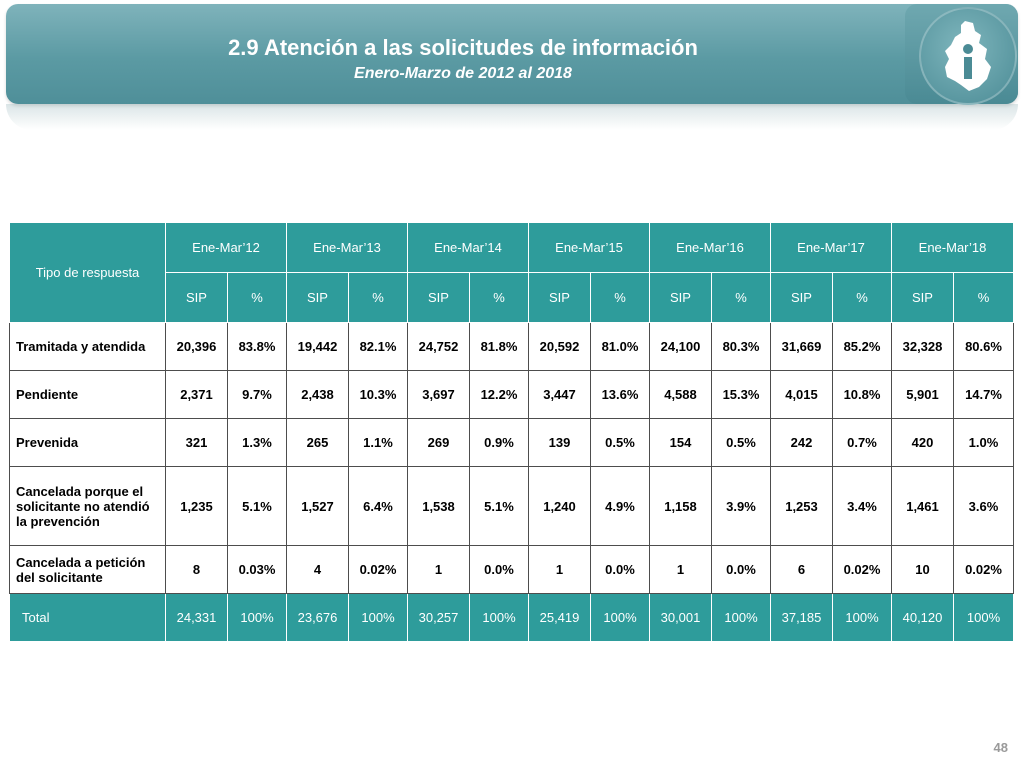 This screenshot has height=768, width=1024. I want to click on pct-cell: 85.2%, so click(862, 346).